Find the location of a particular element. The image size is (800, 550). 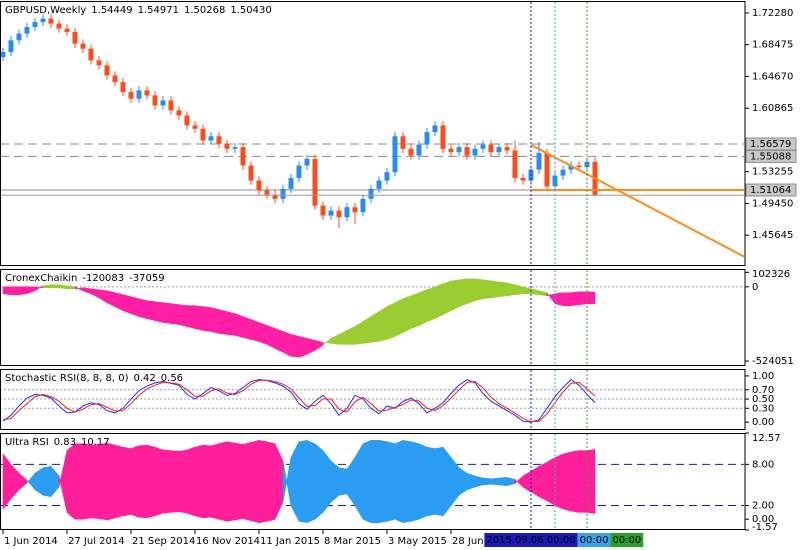

y-tick-label: 0.30 is located at coordinates (763, 408).